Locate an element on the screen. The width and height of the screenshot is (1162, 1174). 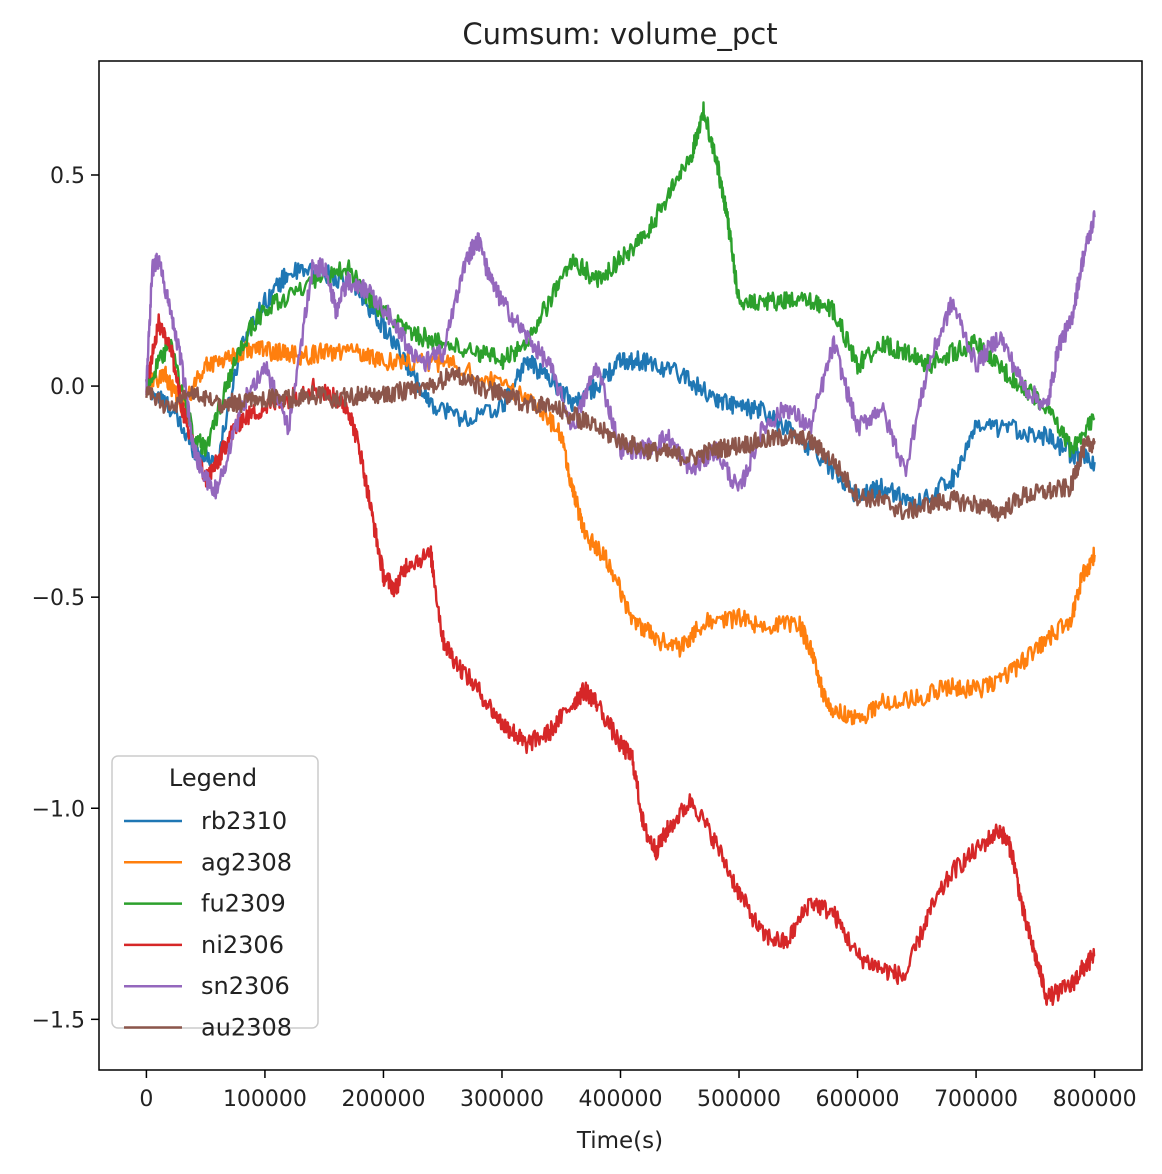
x-axis-label: Time(s) is located at coordinates (619, 1141).